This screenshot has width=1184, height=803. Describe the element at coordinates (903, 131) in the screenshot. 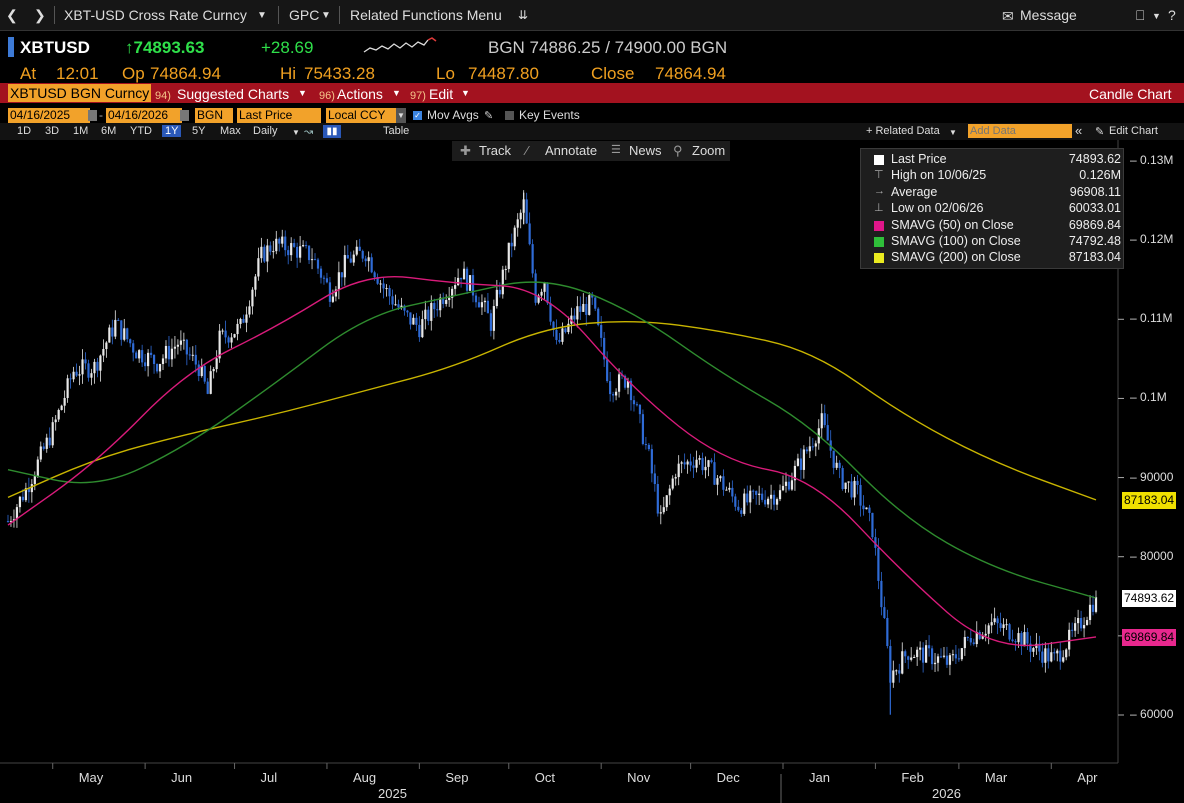

I see `related-data-button: + Related Data` at that location.